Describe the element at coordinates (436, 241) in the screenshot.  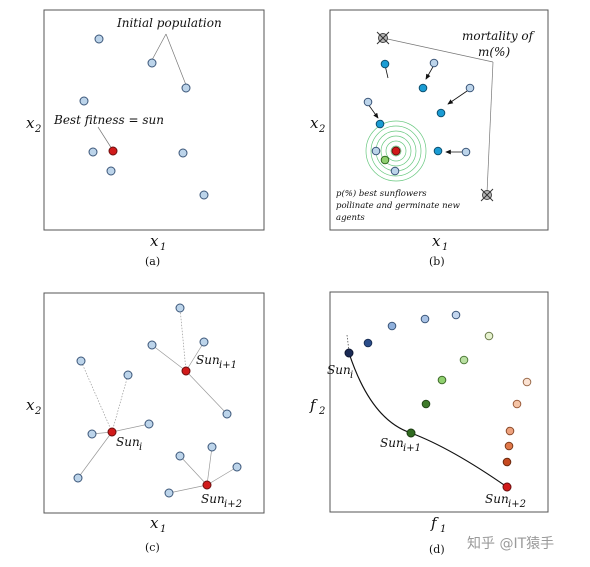
I see `panel-b-xlabel: x` at that location.